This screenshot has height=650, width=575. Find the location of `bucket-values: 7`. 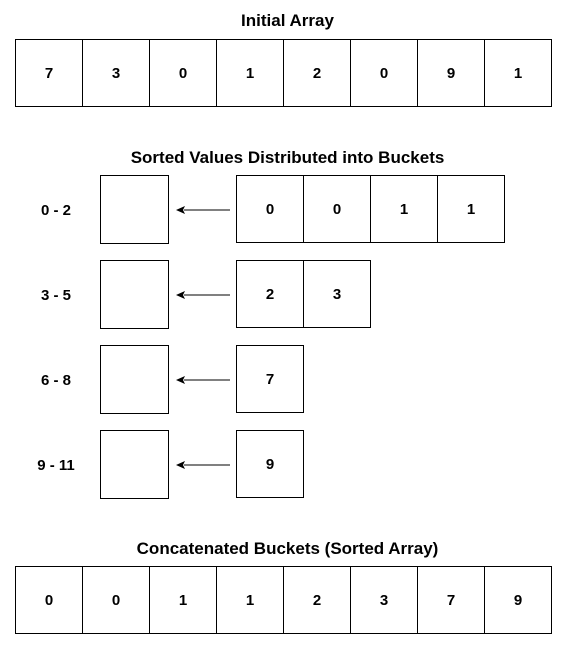

bucket-values: 7 is located at coordinates (270, 379).